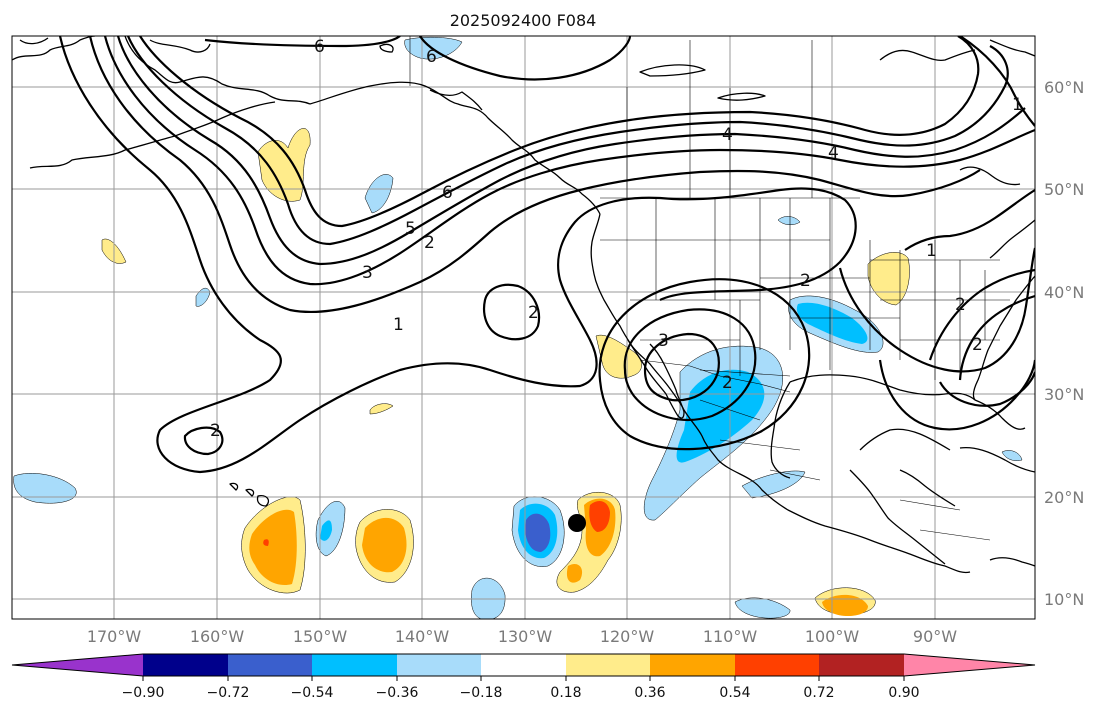  I want to click on colorbar-tick-label: −0.72, so click(228, 693).